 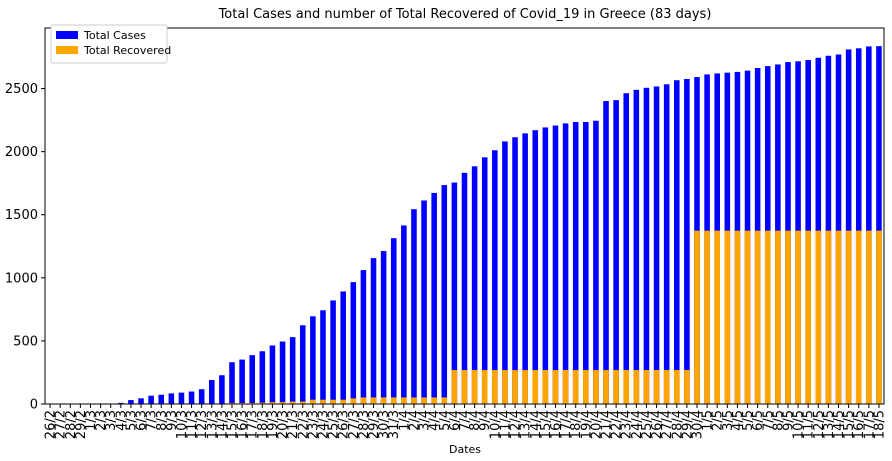 What do you see at coordinates (778, 420) in the screenshot?
I see `x-tick-label: 8/5` at bounding box center [778, 420].